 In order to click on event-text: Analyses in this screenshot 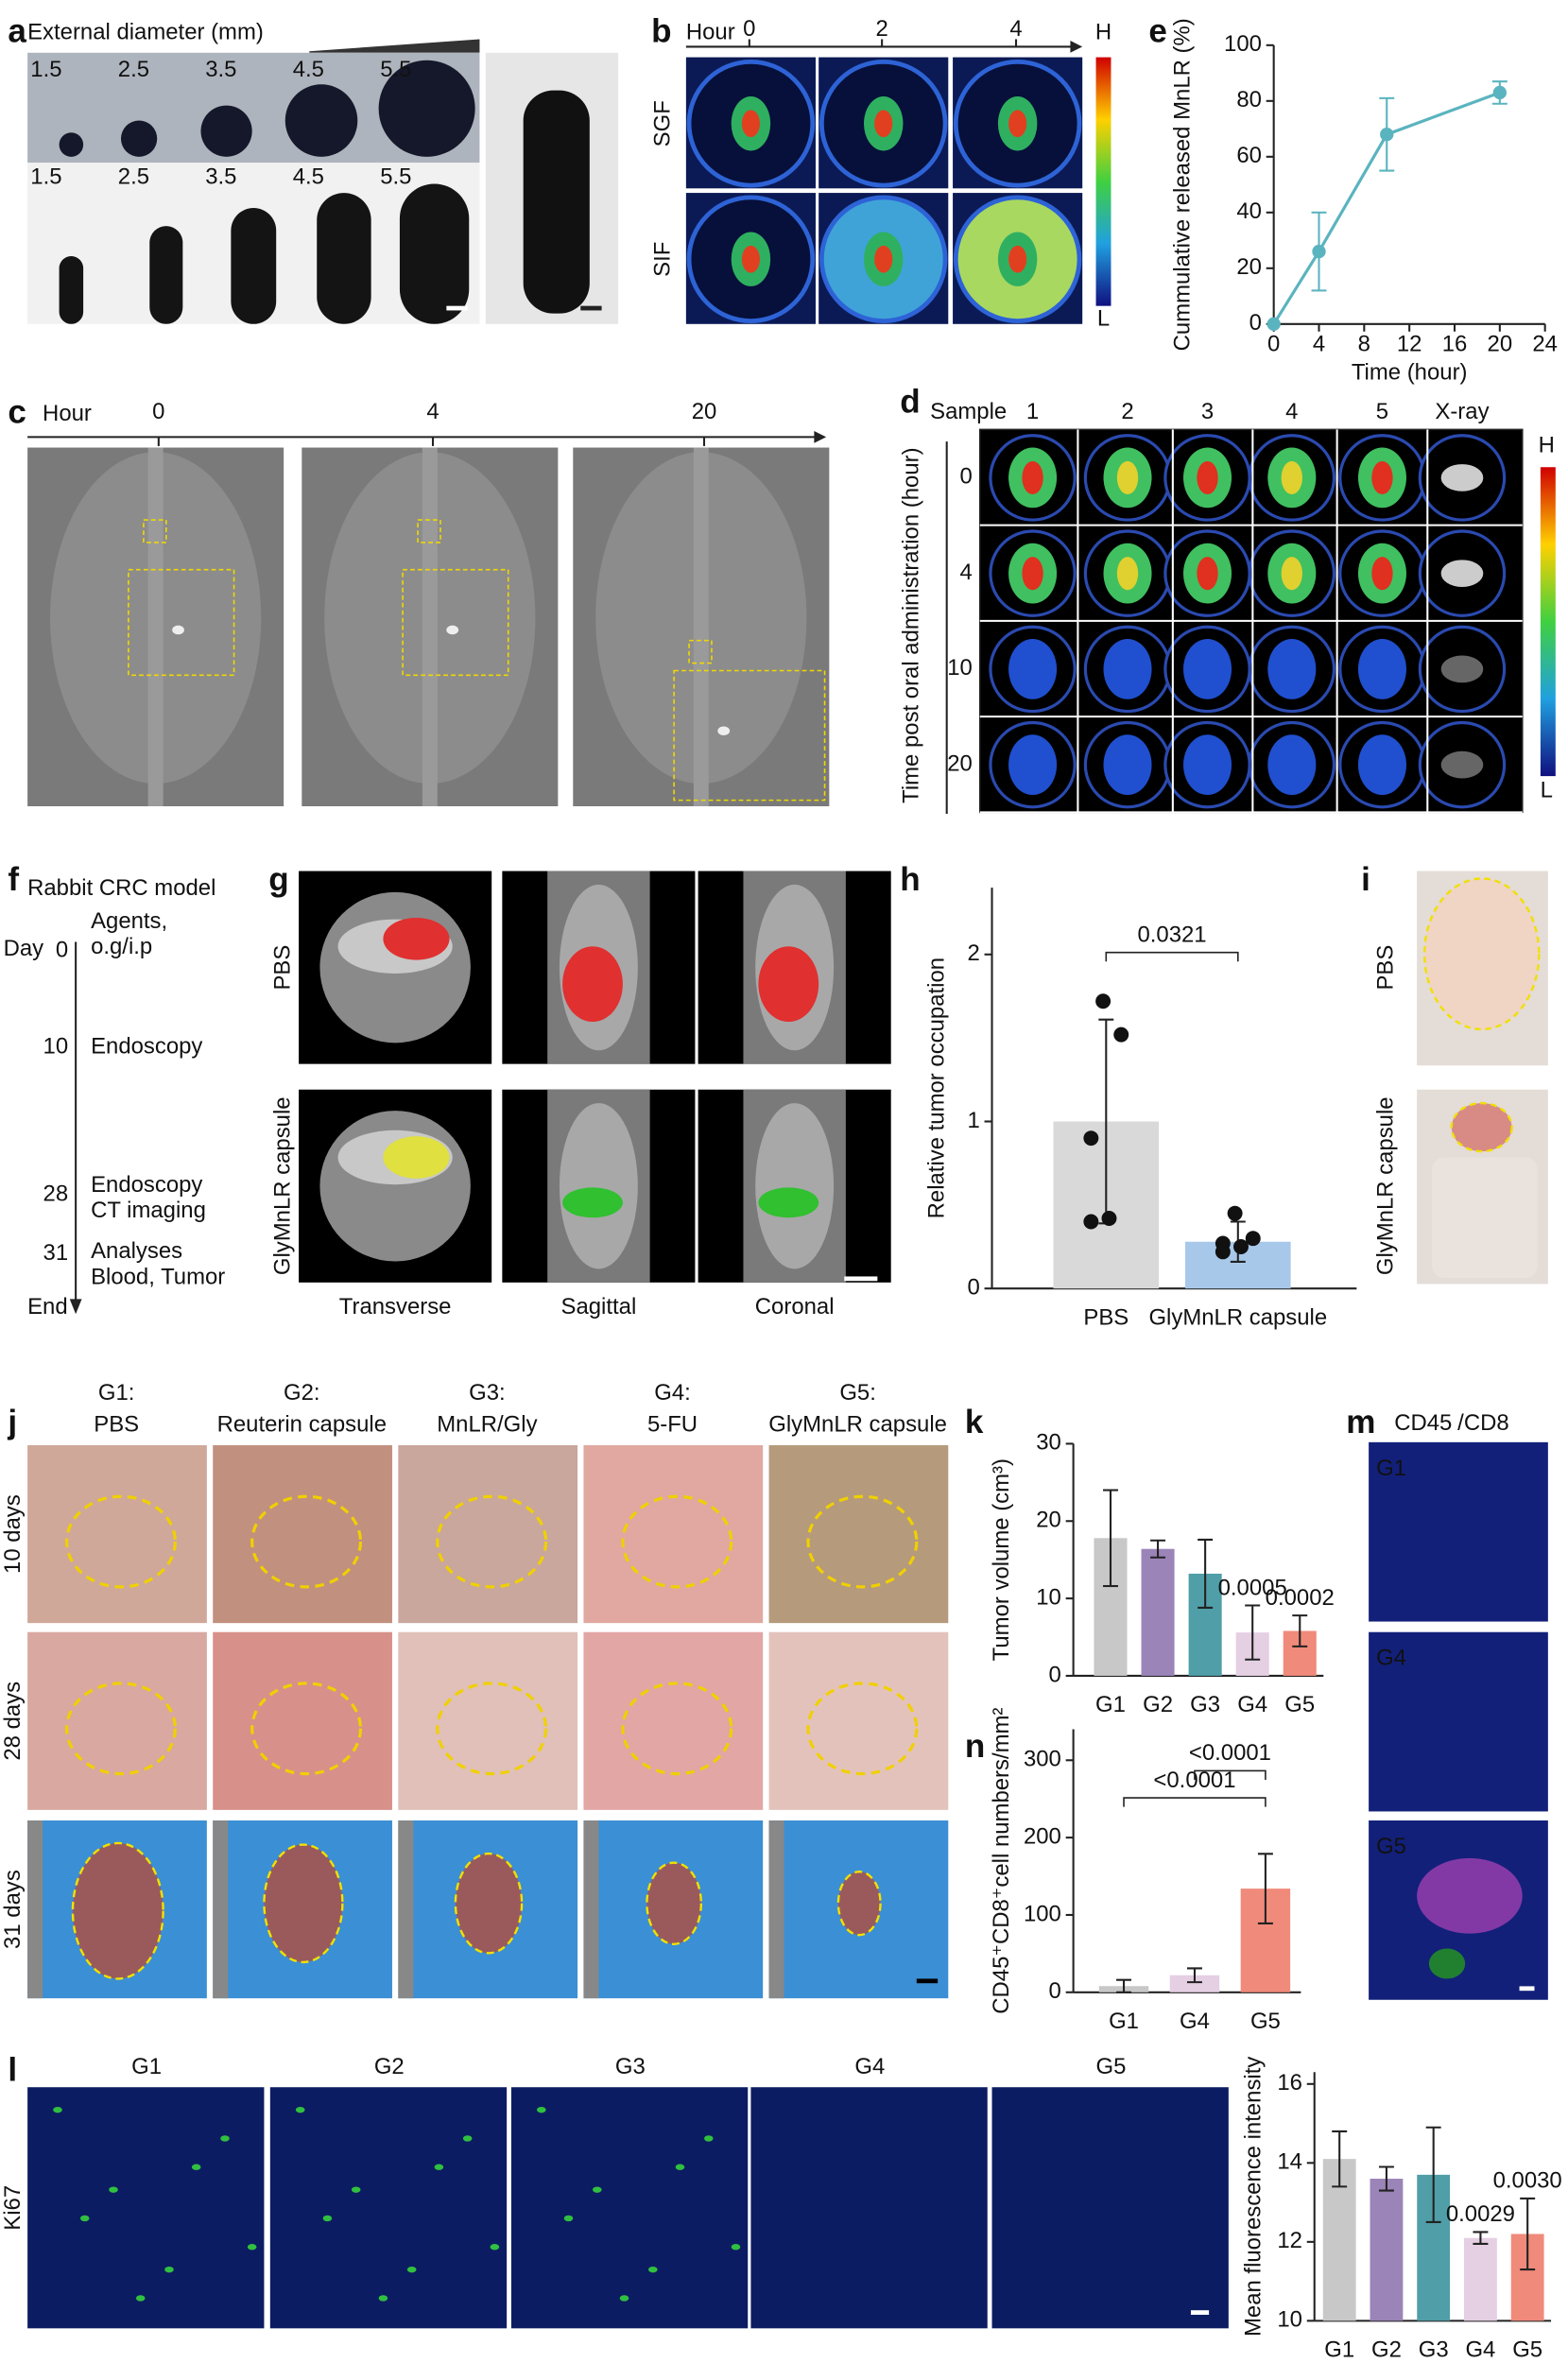, I will do `click(136, 1251)`.